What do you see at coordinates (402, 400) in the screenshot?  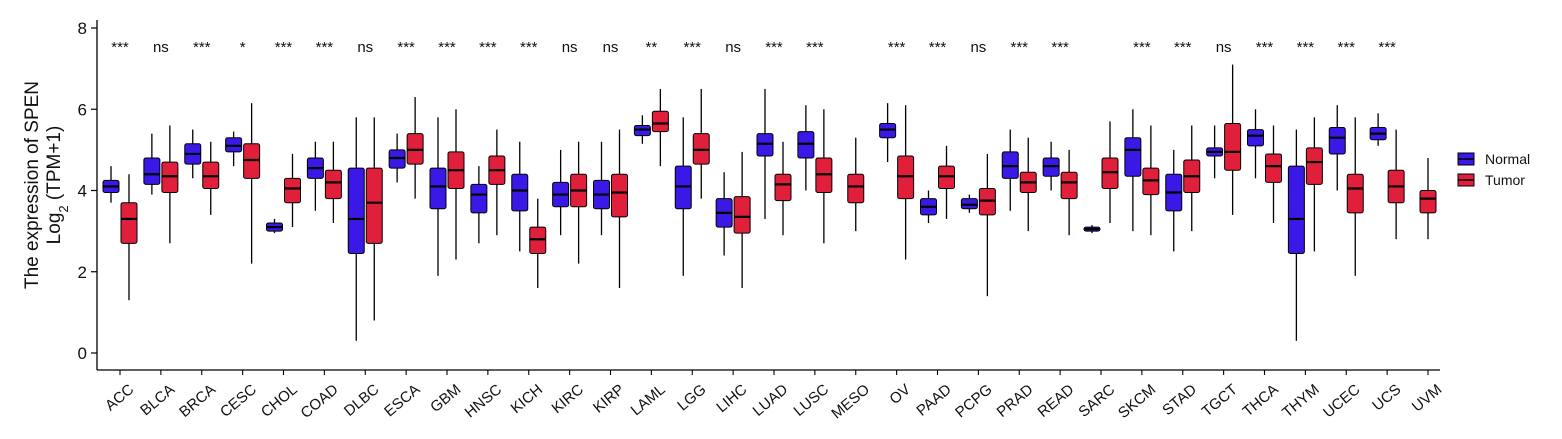 I see `x-category-label: ESCA` at bounding box center [402, 400].